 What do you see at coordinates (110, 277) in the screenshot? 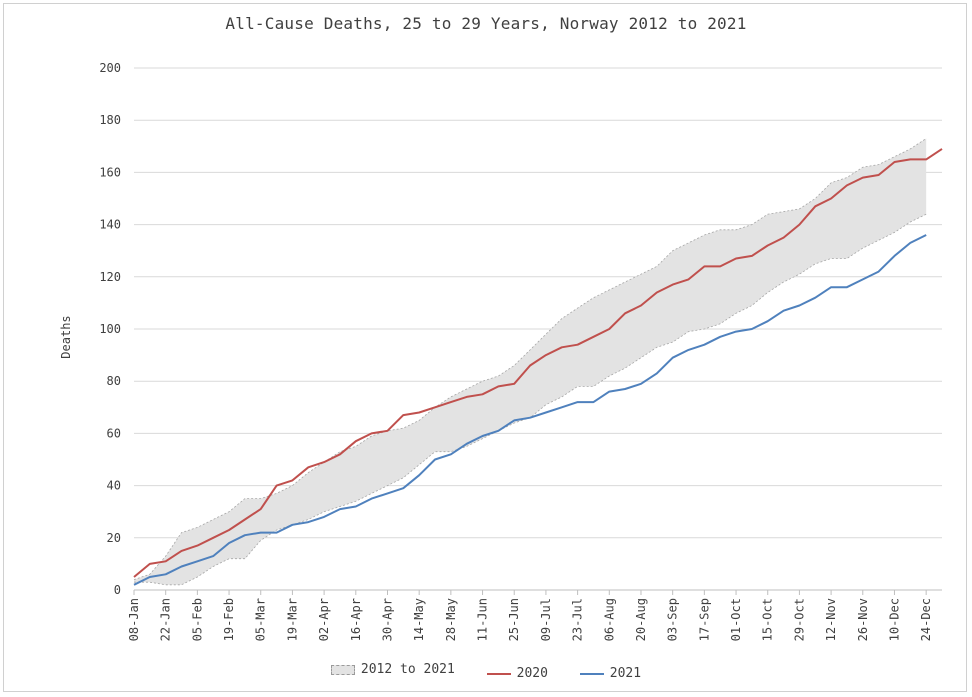
I see `y-tick-label: 120` at bounding box center [110, 277].